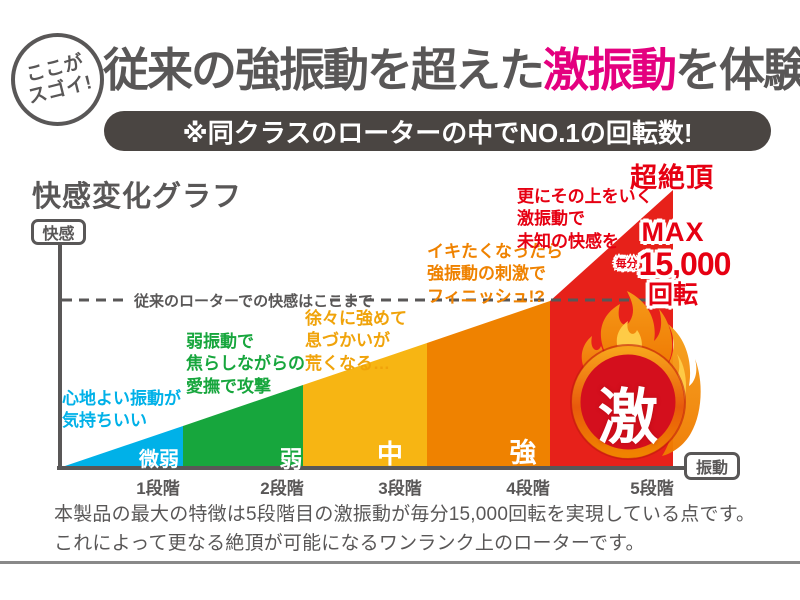 Image resolution: width=800 pixels, height=600 pixels. What do you see at coordinates (122, 446) in the screenshot?
I see `band-bijaku` at bounding box center [122, 446].